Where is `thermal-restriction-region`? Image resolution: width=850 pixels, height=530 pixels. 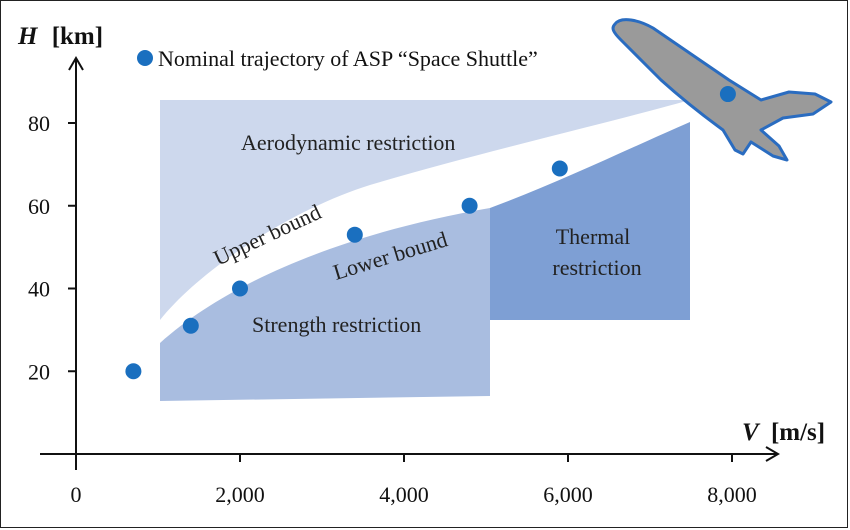 thermal-restriction-region is located at coordinates (590, 221).